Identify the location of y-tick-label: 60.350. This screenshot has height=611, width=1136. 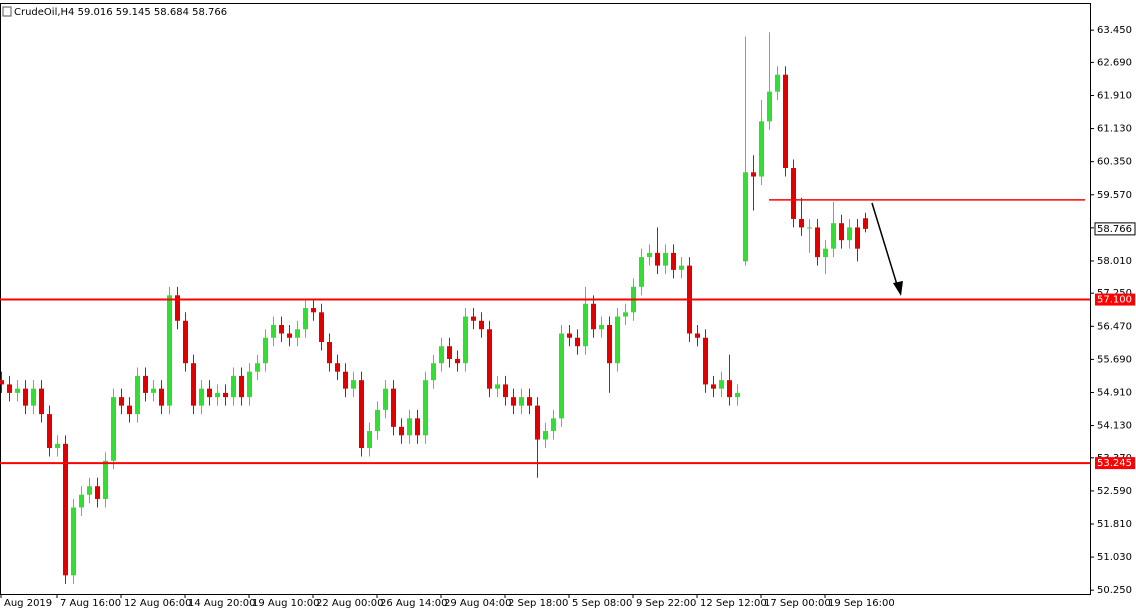
(1114, 162).